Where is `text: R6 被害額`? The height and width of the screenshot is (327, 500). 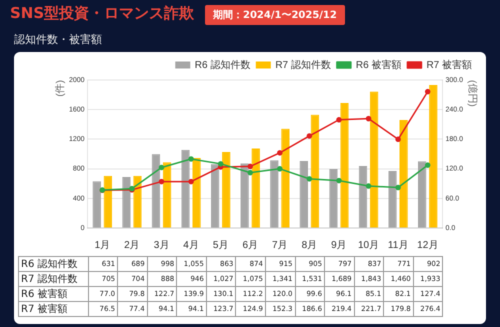
text: R6 被害額 is located at coordinates (44, 294).